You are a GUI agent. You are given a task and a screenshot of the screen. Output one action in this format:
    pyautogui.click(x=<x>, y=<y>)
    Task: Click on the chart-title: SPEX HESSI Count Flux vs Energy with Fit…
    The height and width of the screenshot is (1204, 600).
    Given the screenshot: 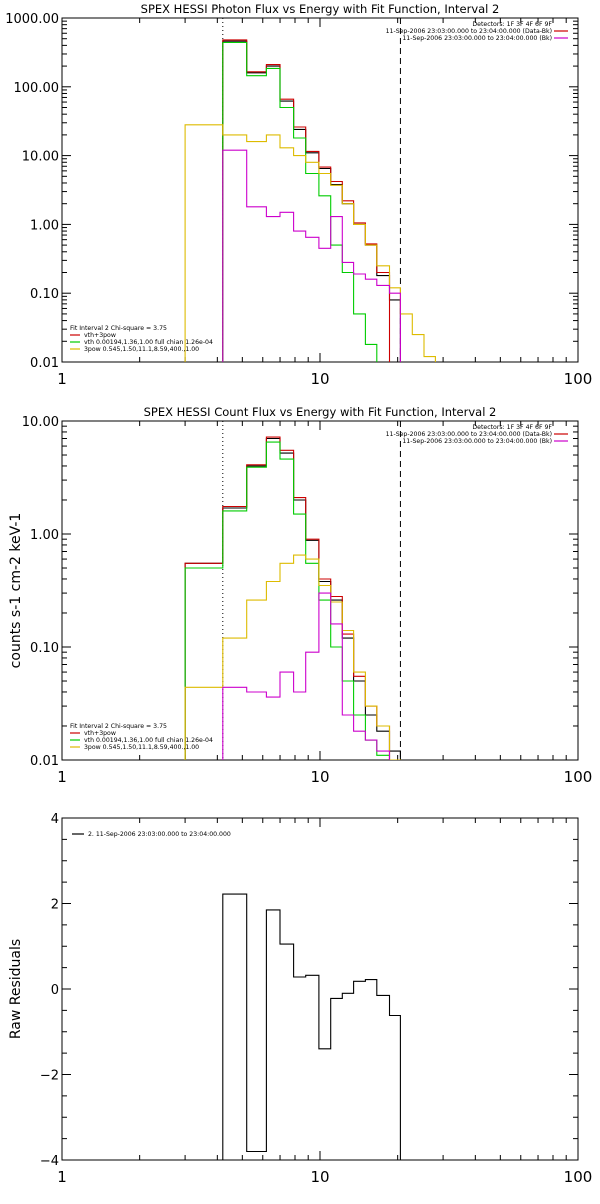 What is the action you would take?
    pyautogui.click(x=320, y=412)
    